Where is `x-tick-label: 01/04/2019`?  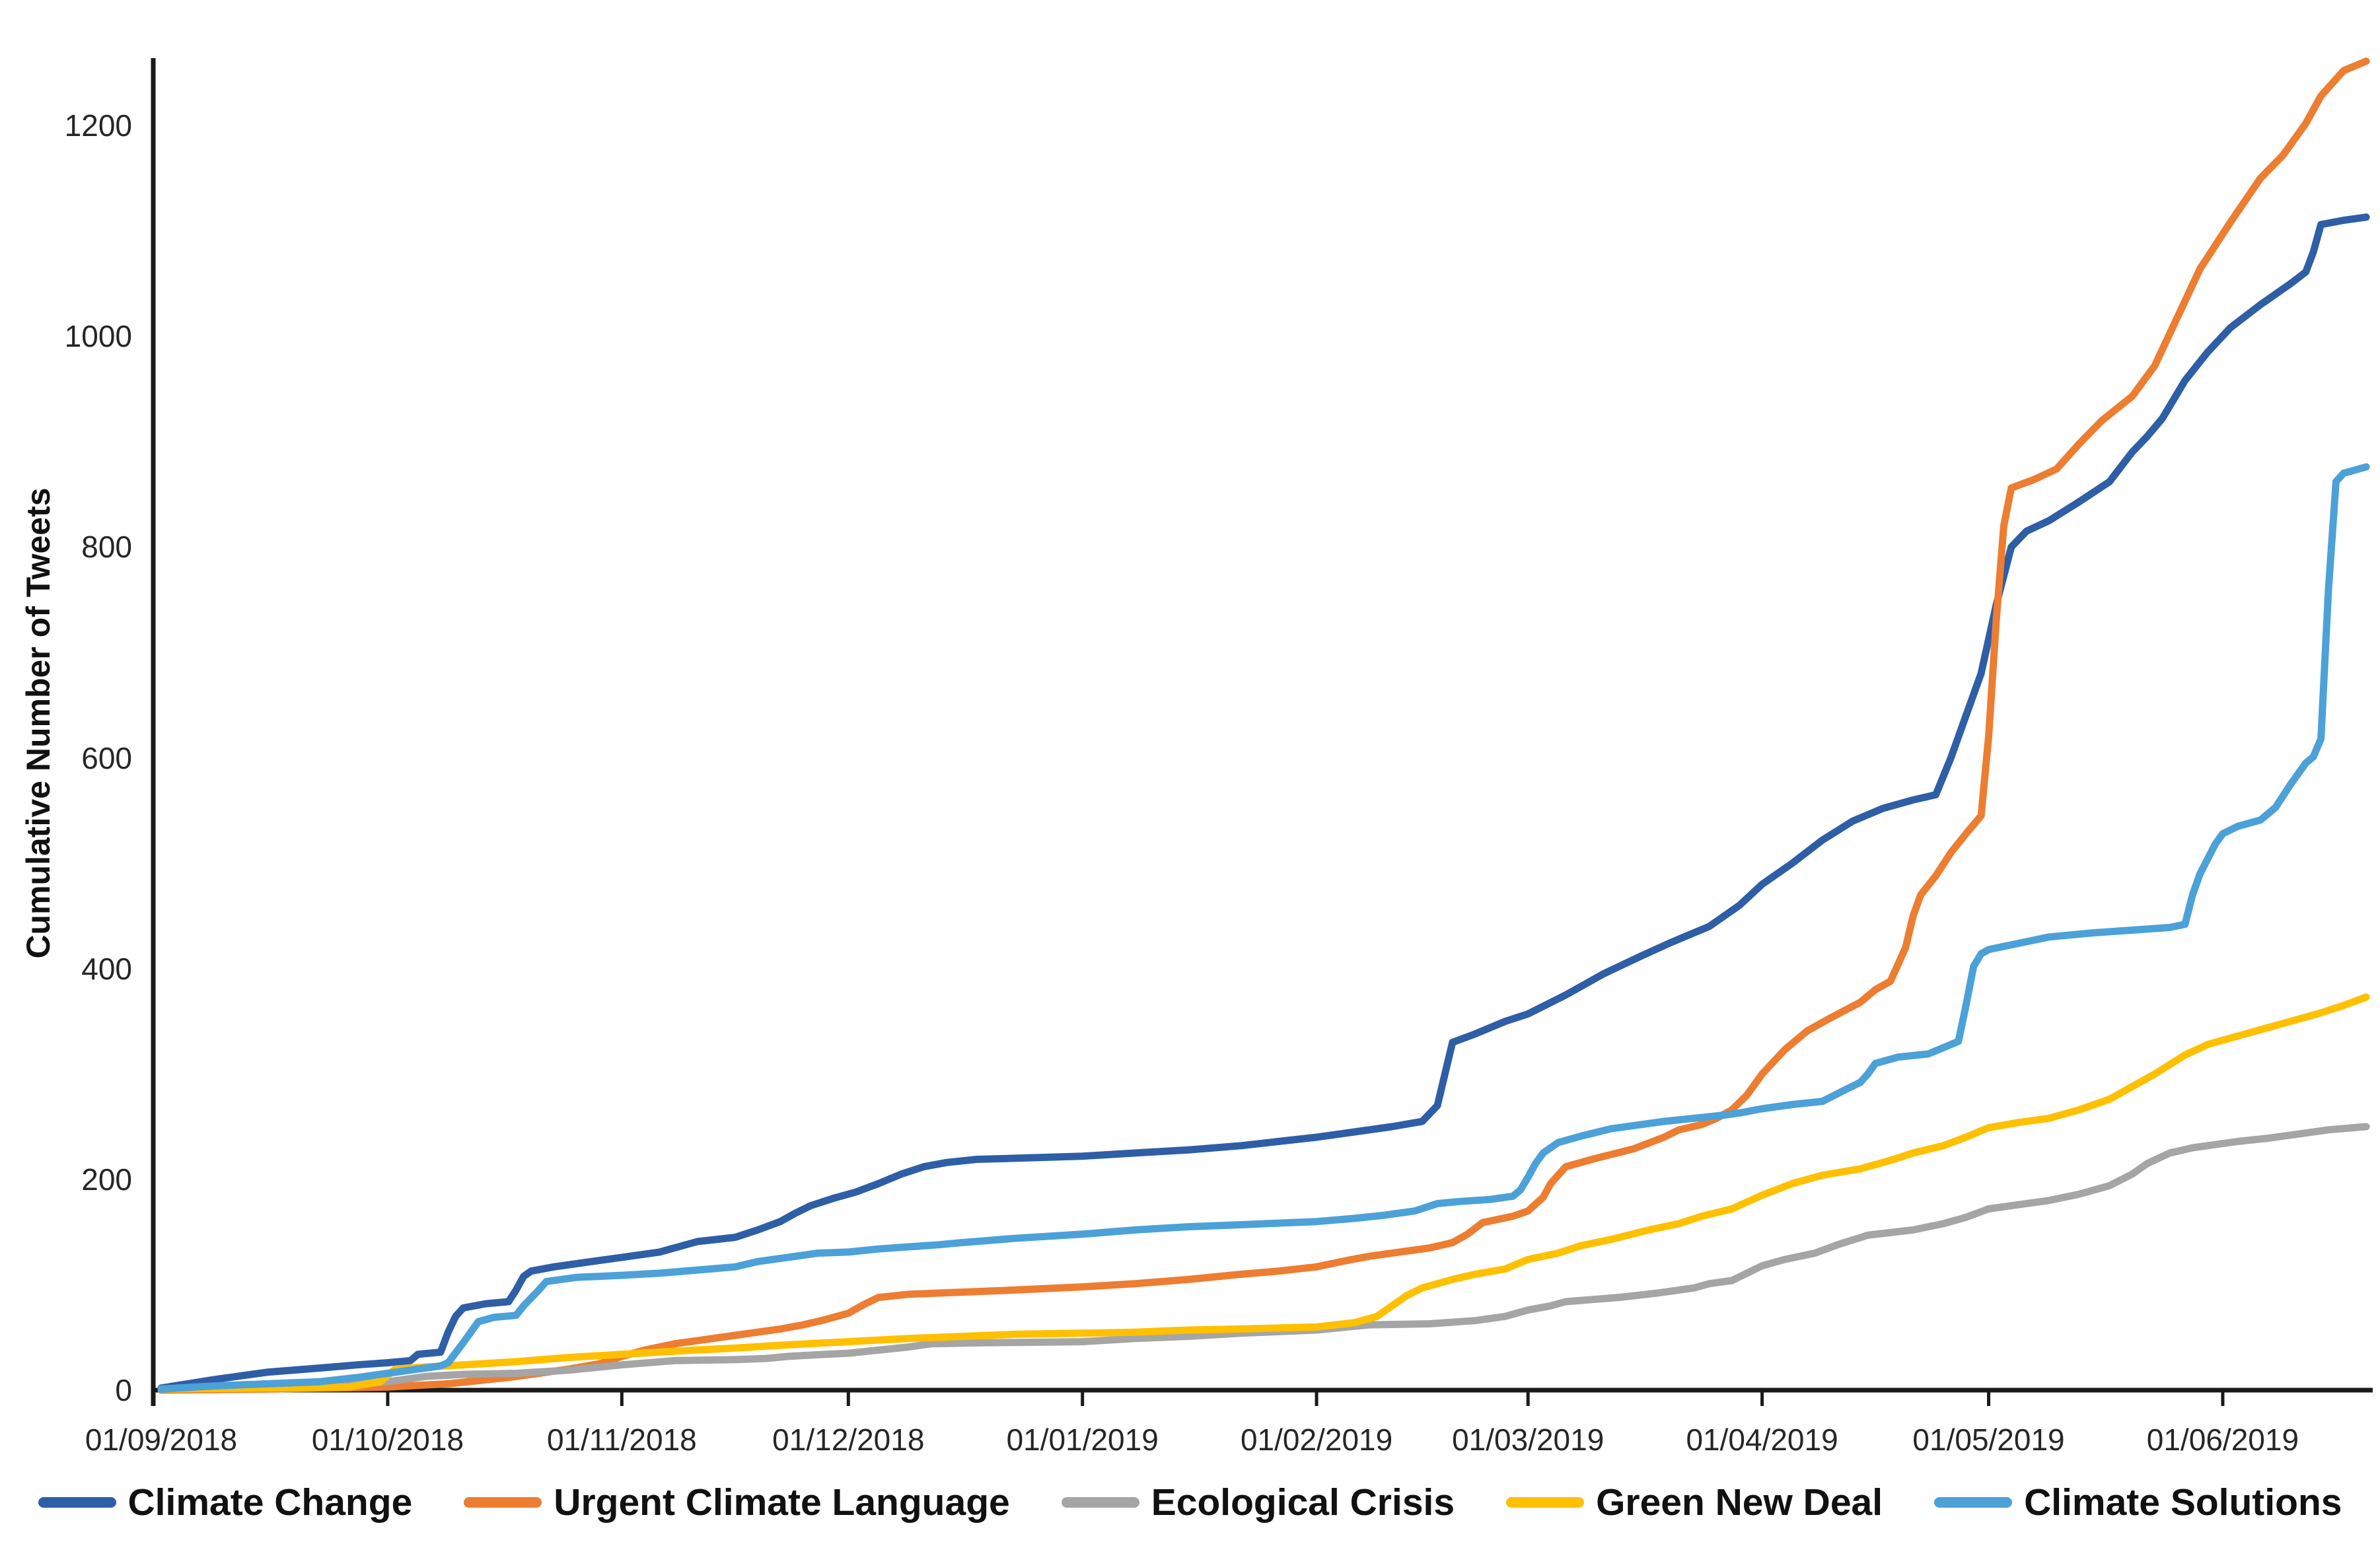
x-tick-label: 01/04/2019 is located at coordinates (1762, 1440).